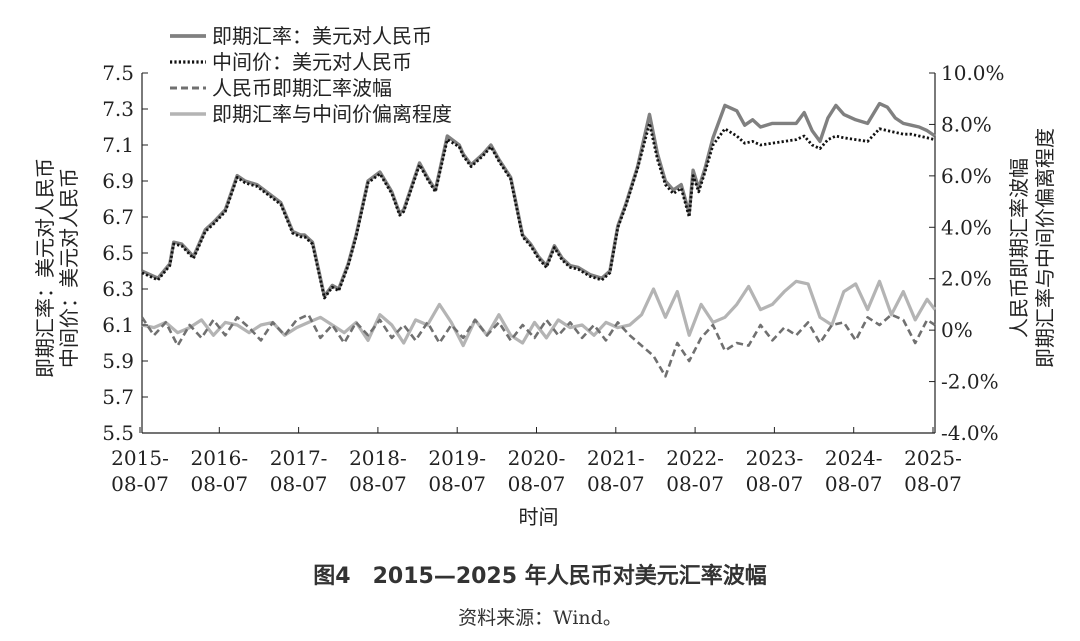 The height and width of the screenshot is (641, 1080). Describe the element at coordinates (118, 253) in the screenshot. I see `y-left-tick-label: 6.5` at that location.